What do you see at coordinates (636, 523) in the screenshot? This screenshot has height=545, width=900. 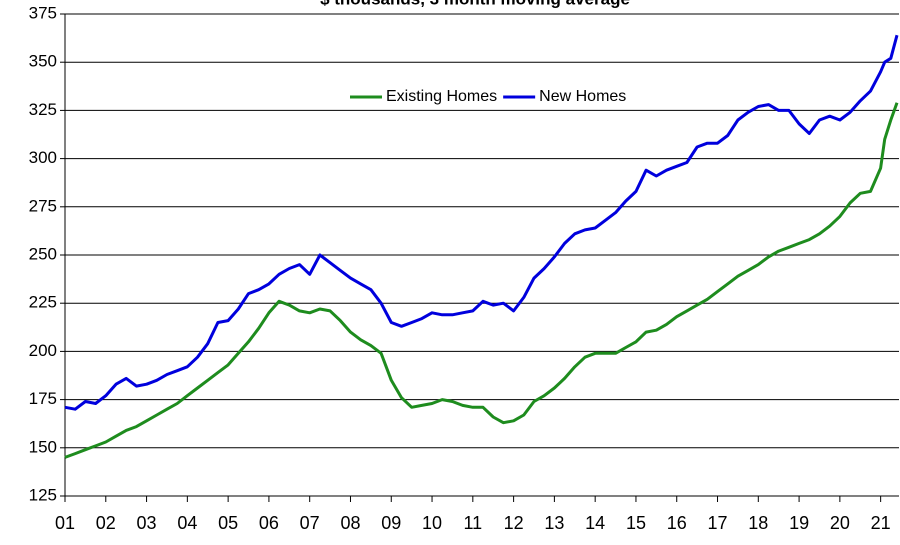 I see `x-tick-label: 15` at bounding box center [636, 523].